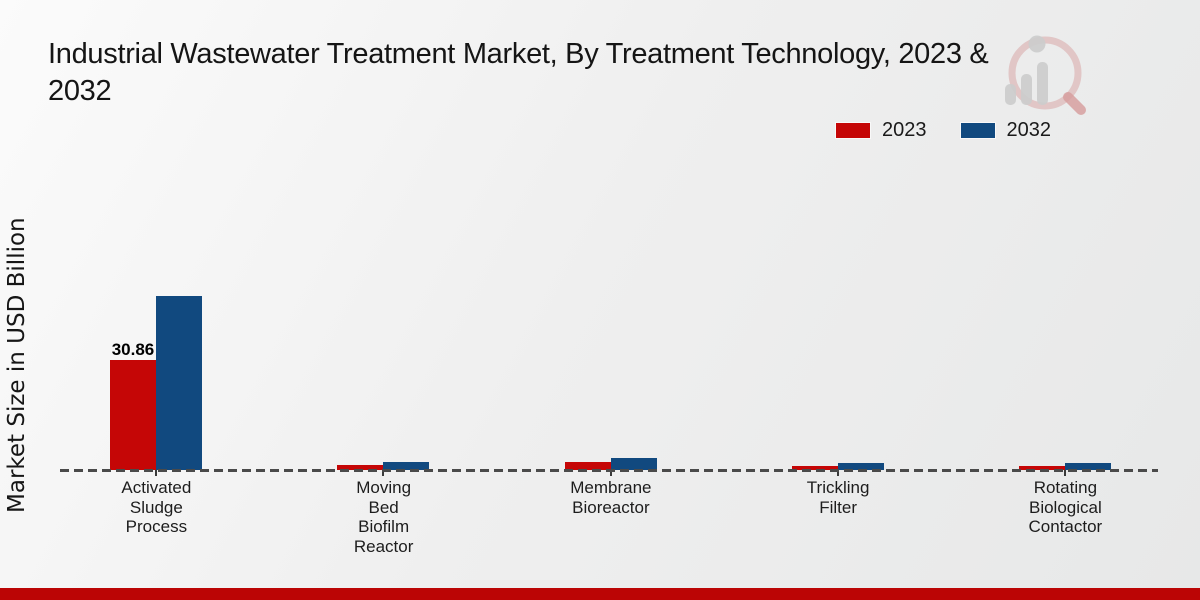  I want to click on legend-item-2032: 2032, so click(1006, 130).